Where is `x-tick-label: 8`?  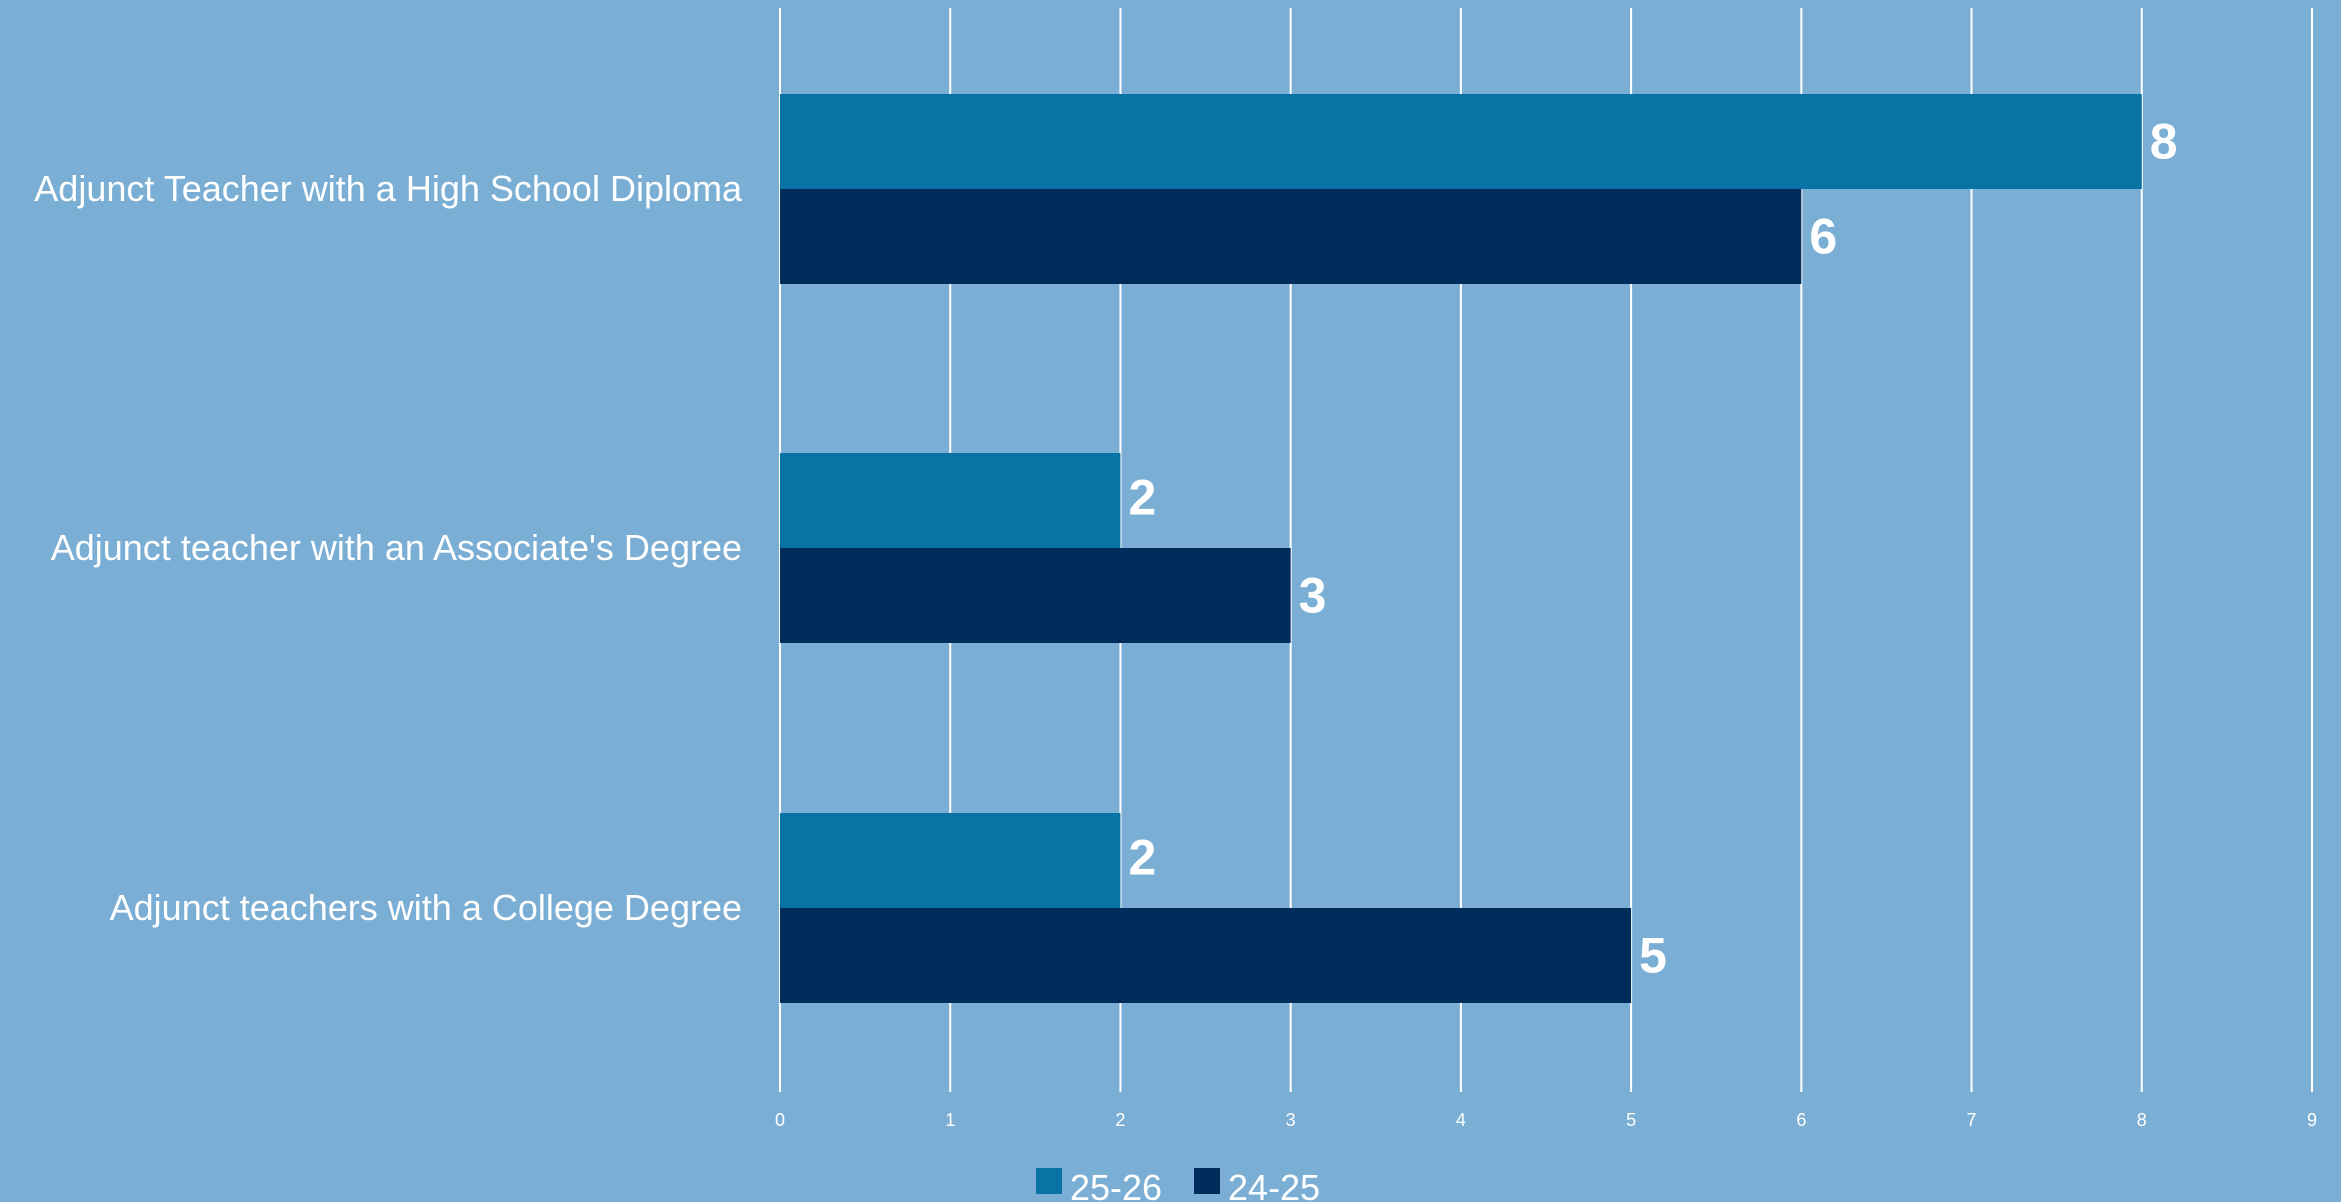 x-tick-label: 8 is located at coordinates (2142, 1120).